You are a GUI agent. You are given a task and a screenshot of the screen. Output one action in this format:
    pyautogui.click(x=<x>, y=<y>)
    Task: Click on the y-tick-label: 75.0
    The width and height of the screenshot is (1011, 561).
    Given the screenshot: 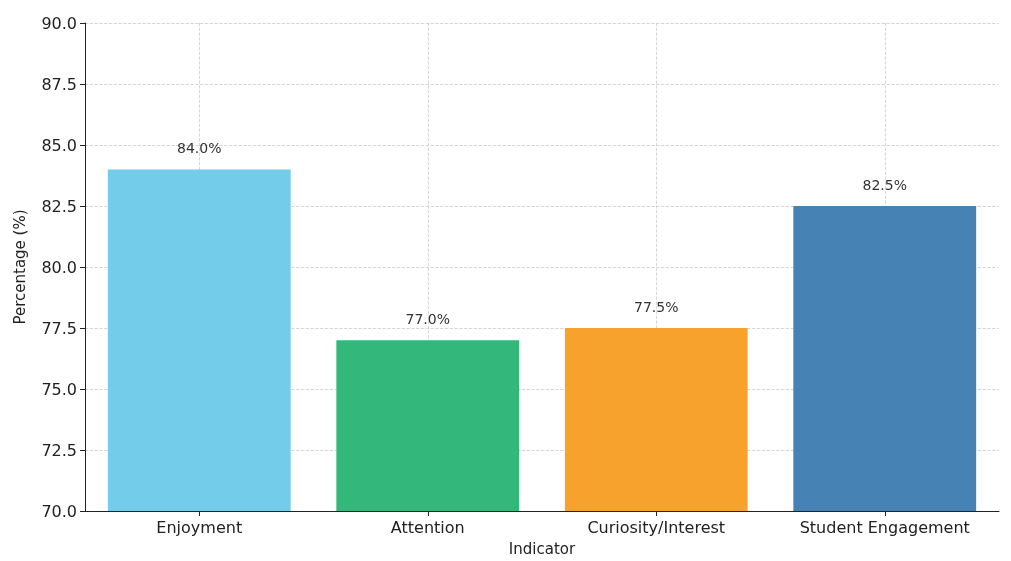 What is the action you would take?
    pyautogui.click(x=59, y=389)
    